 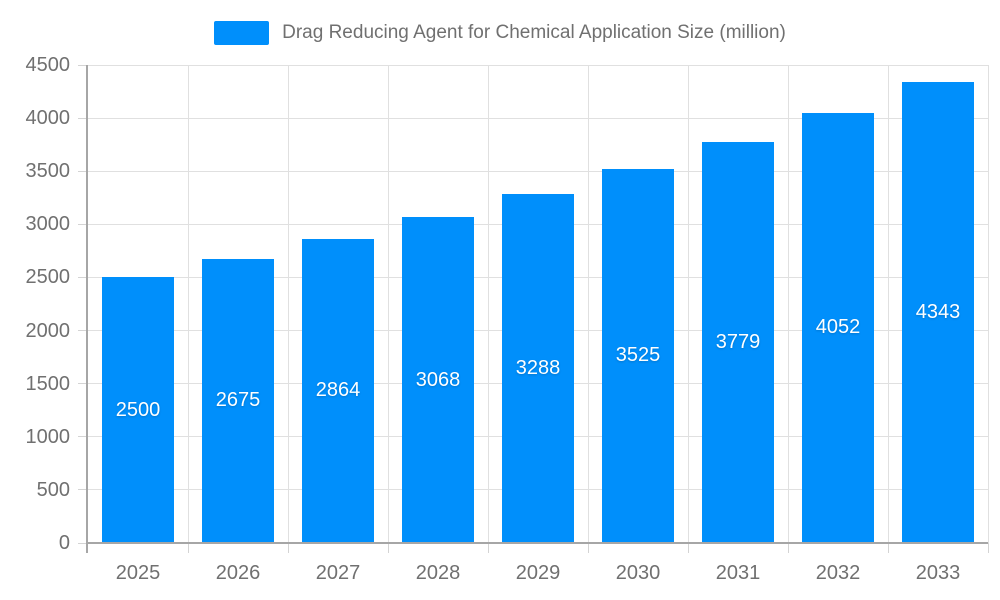 I want to click on x-axis-tick-label: 2033, so click(x=938, y=573).